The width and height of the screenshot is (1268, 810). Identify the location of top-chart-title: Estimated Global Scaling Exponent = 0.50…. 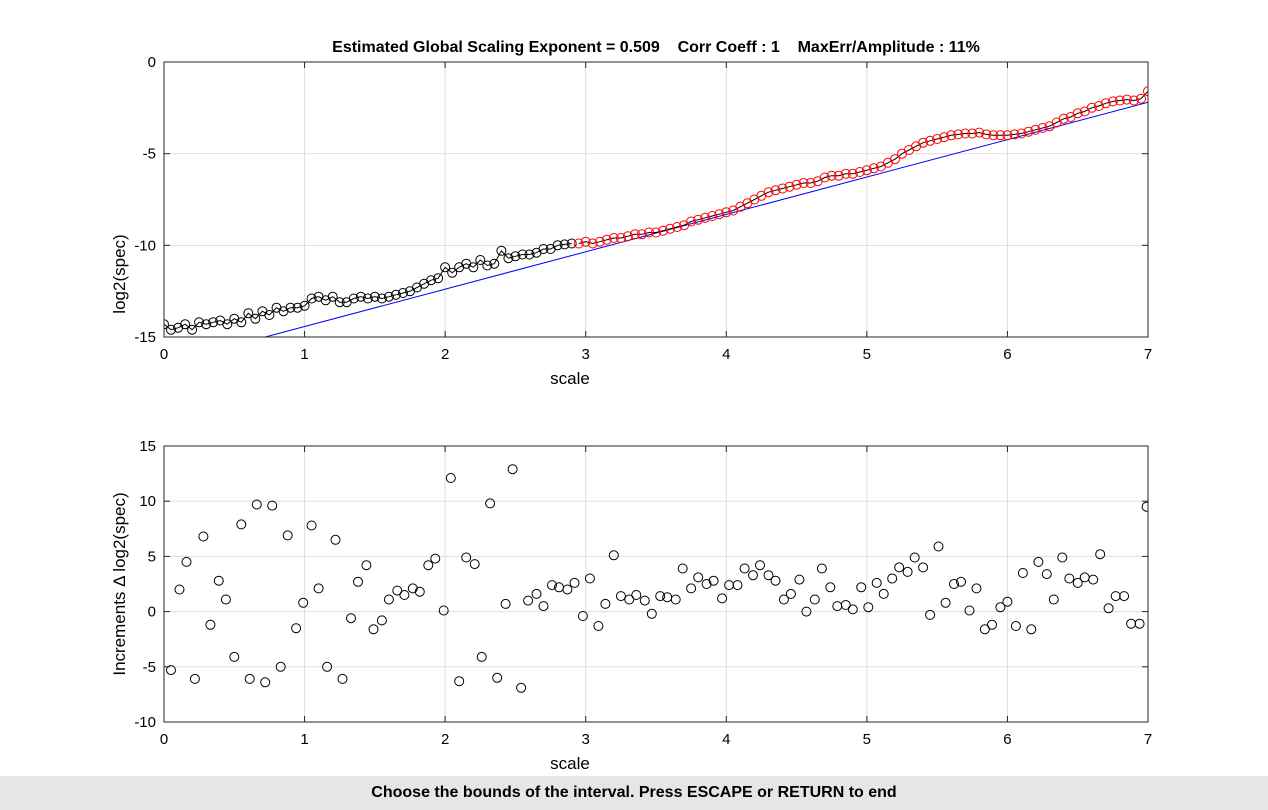
(656, 47).